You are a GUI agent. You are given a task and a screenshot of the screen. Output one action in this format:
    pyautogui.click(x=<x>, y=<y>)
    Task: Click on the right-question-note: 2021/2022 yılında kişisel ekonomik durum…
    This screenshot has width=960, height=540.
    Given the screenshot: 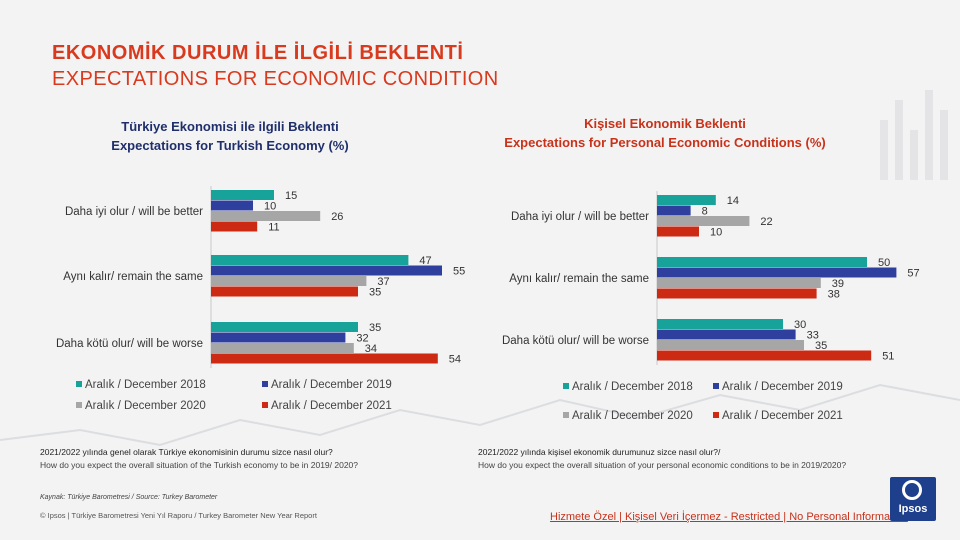 What is the action you would take?
    pyautogui.click(x=662, y=459)
    